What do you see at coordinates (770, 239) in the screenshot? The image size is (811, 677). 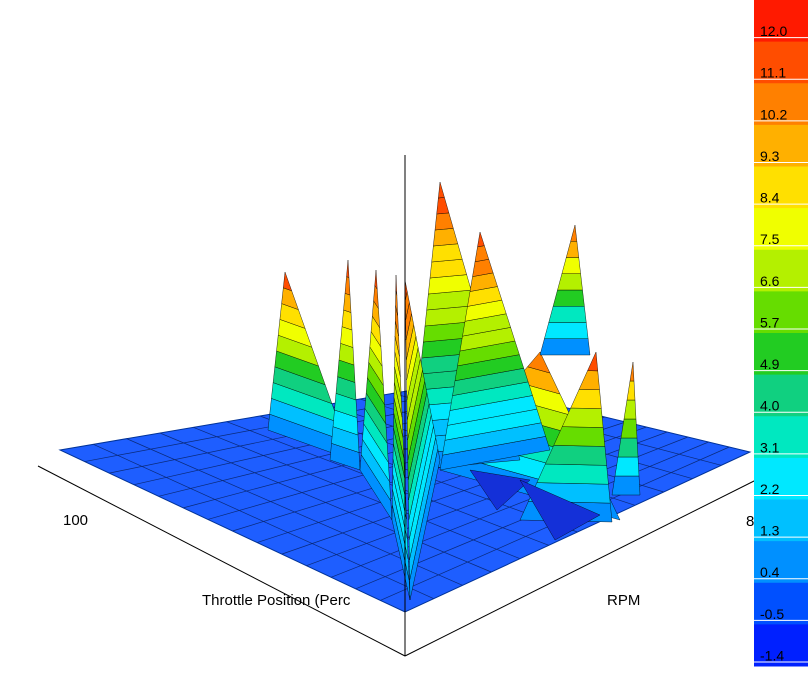 I see `colorbar-label: 7.5` at bounding box center [770, 239].